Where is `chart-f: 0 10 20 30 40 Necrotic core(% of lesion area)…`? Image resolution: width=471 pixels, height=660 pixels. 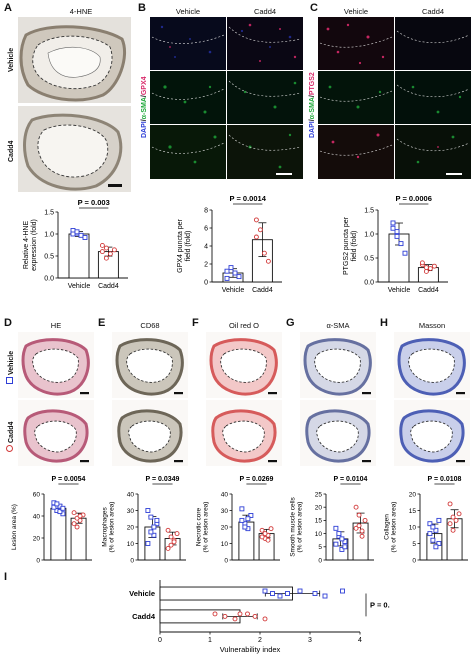
chart-f: 0 10 20 30 40 Necrotic core(% of lesion area)… is located at coordinates (237, 520).